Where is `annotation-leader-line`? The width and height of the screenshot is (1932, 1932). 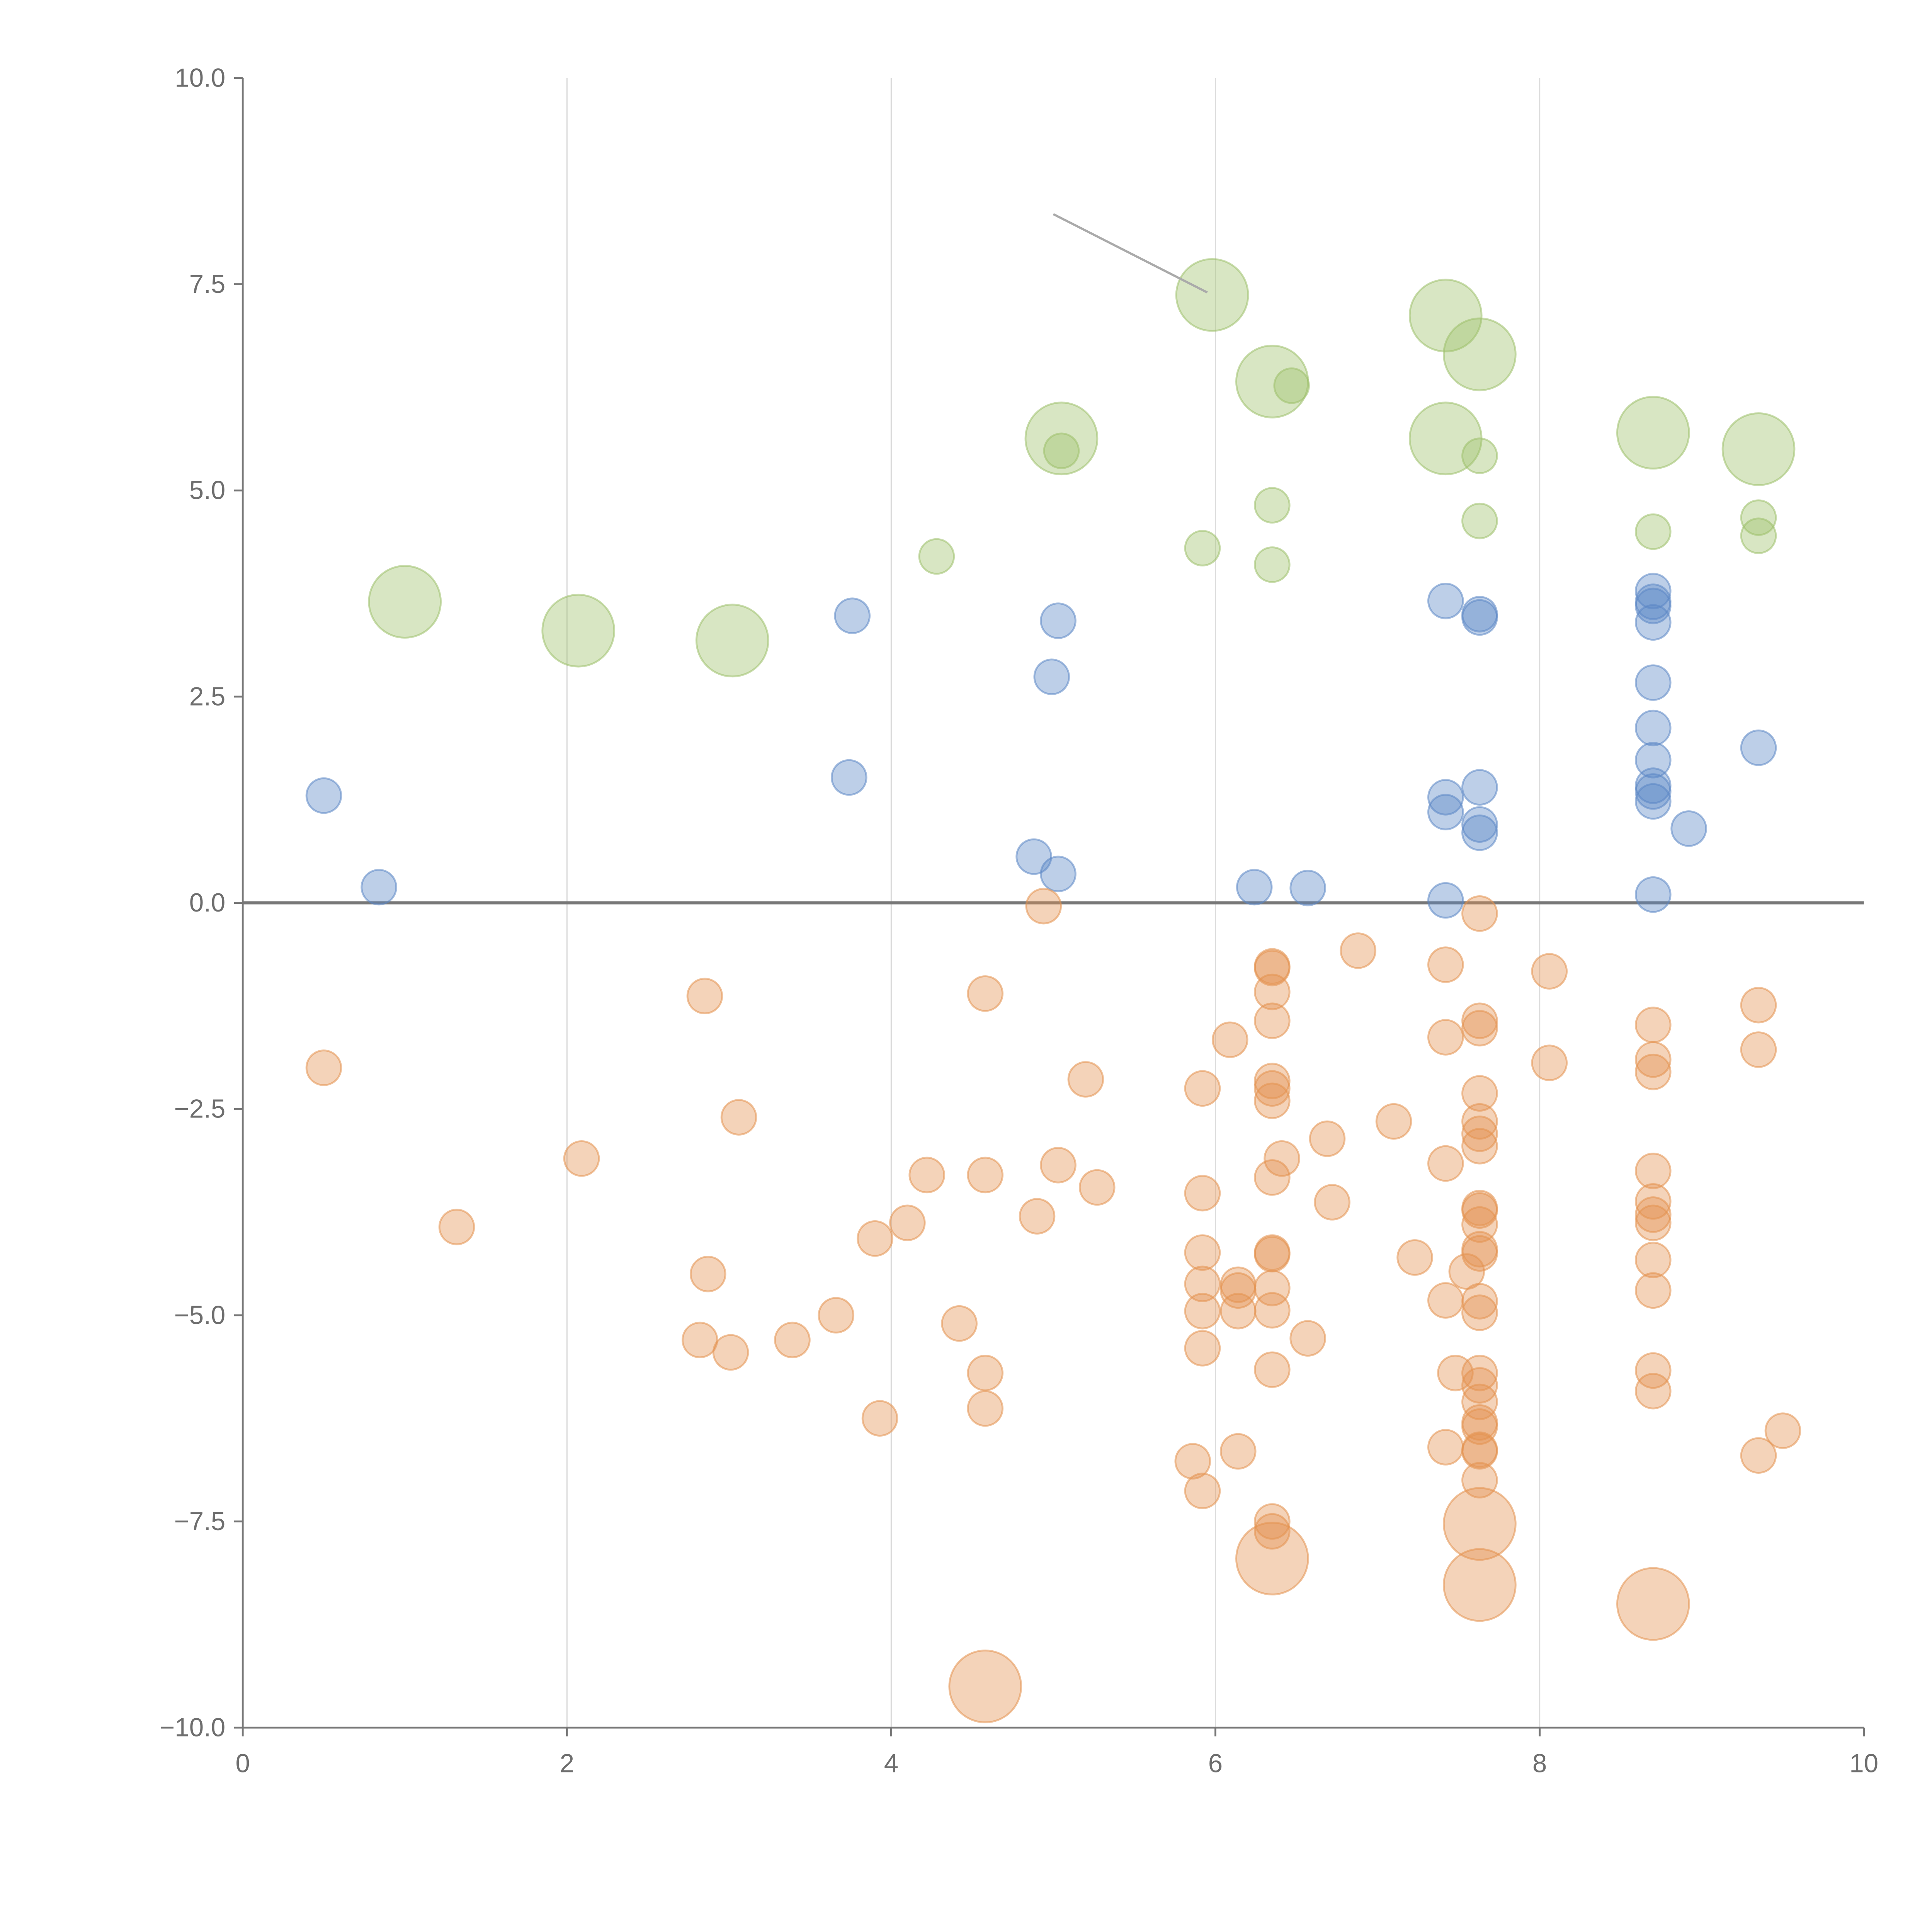 annotation-leader-line is located at coordinates (1130, 253).